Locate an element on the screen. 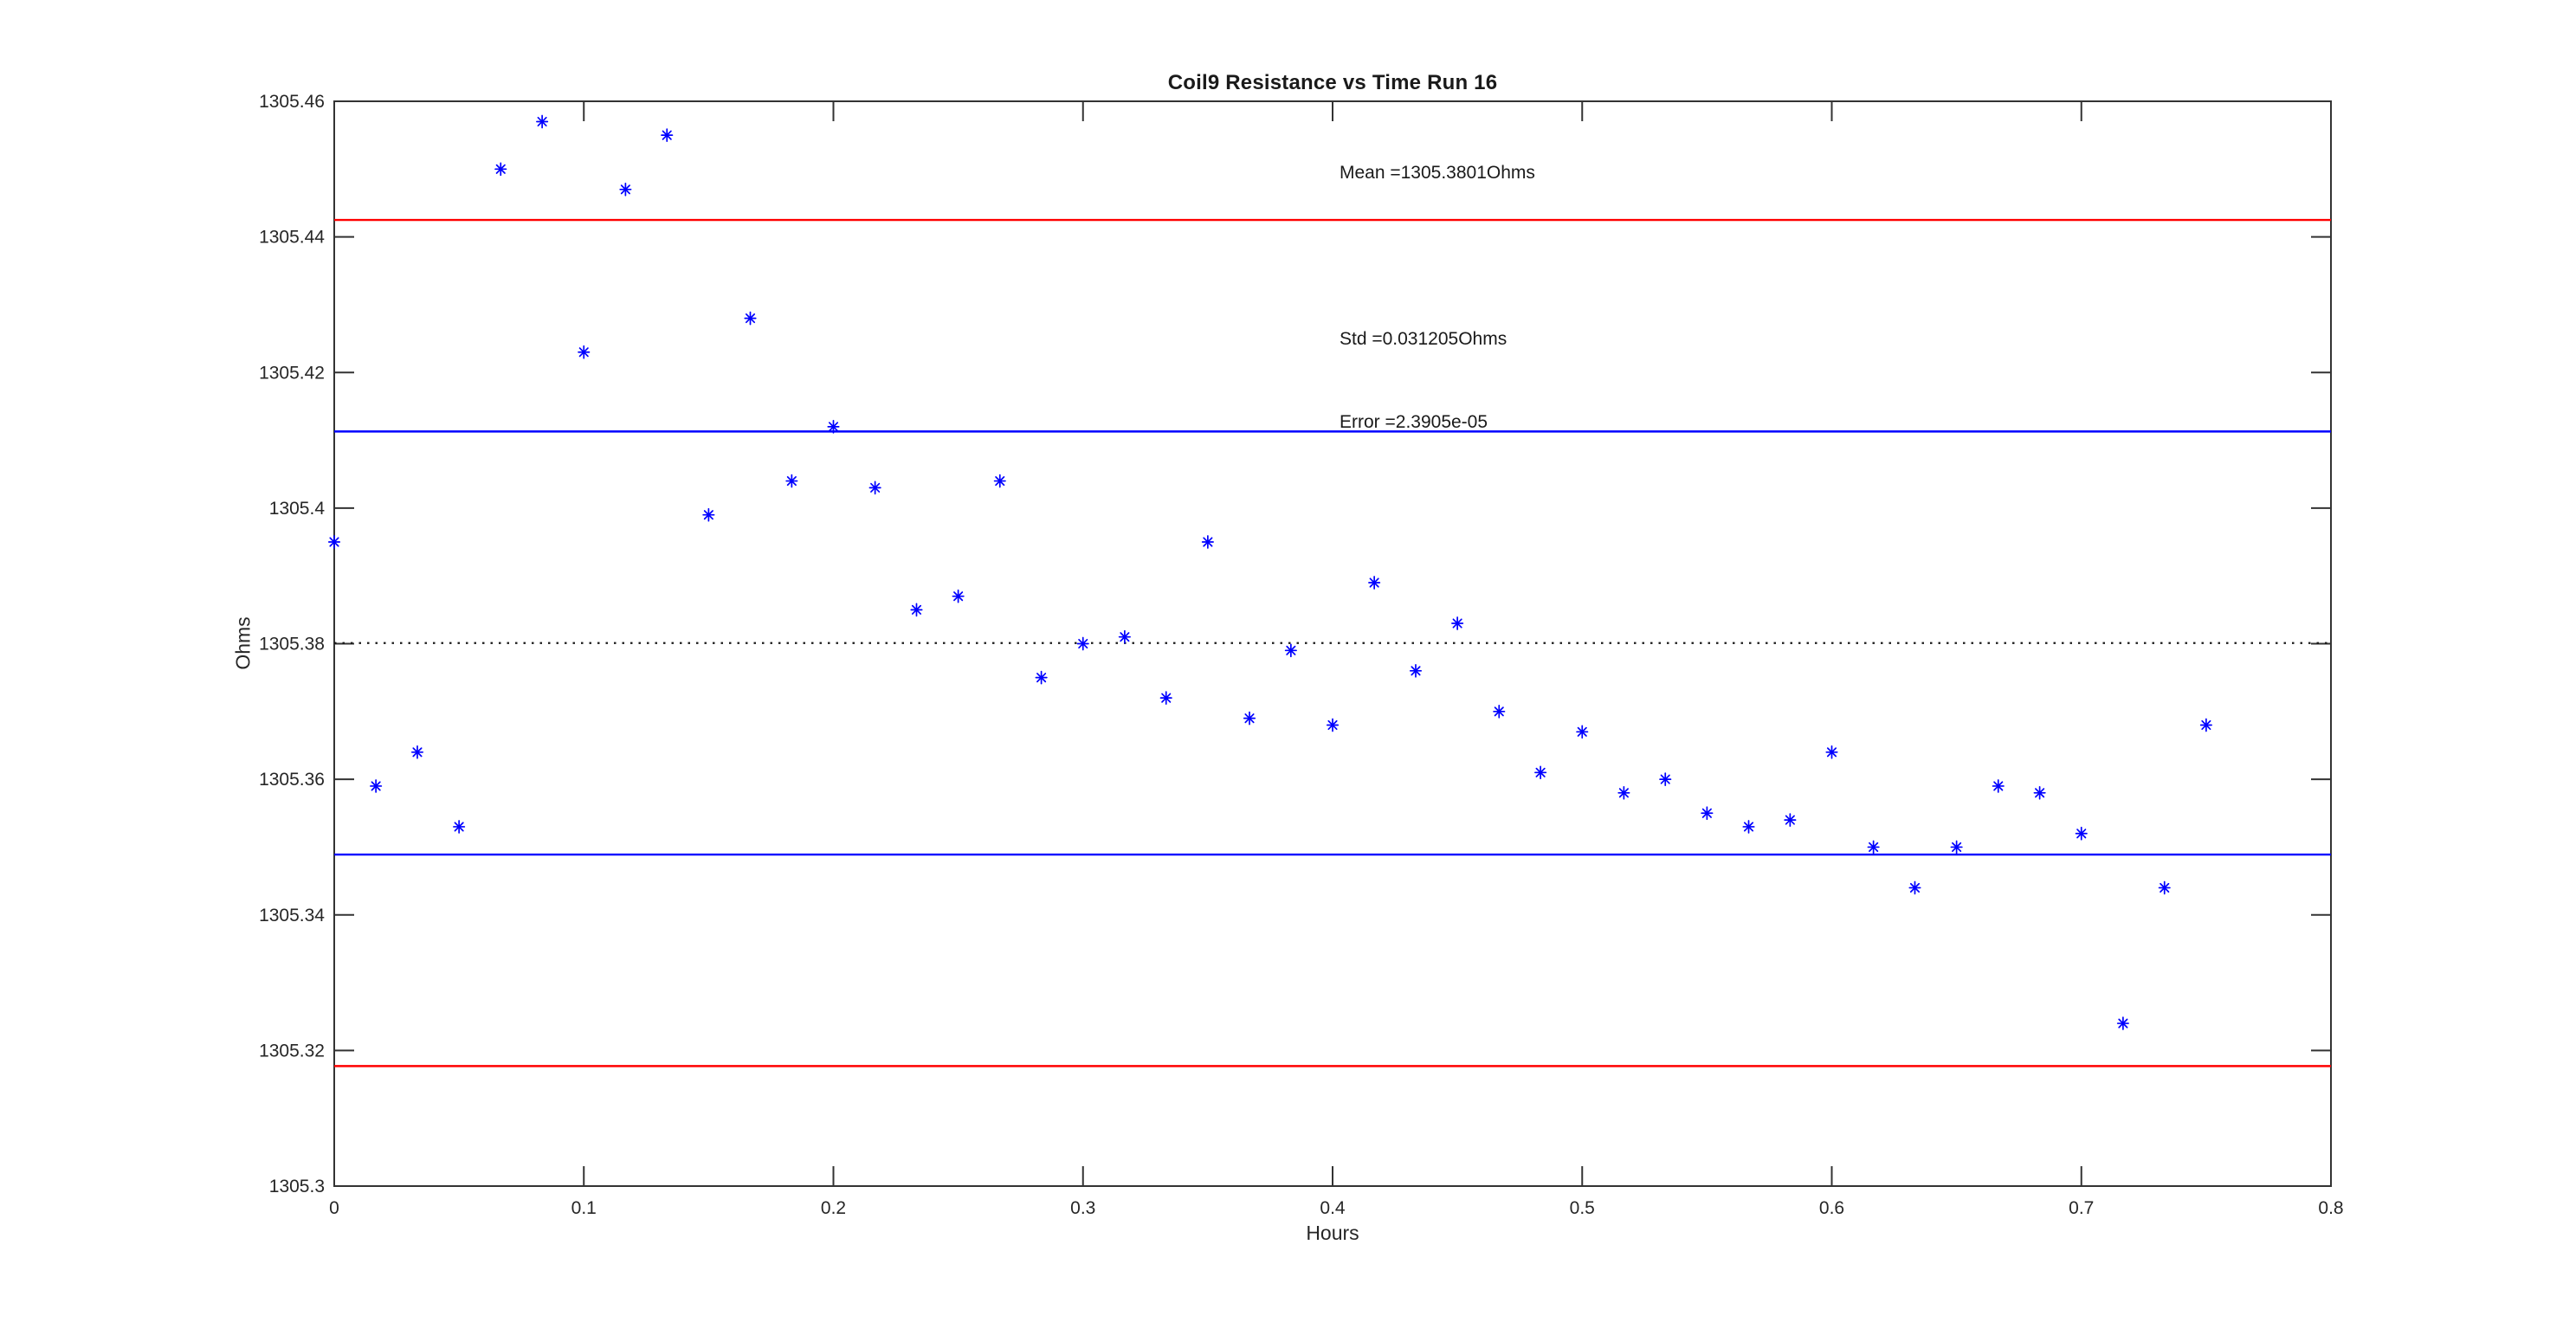 This screenshot has width=2576, height=1335. y-tick-label: 1305.34 is located at coordinates (292, 916).